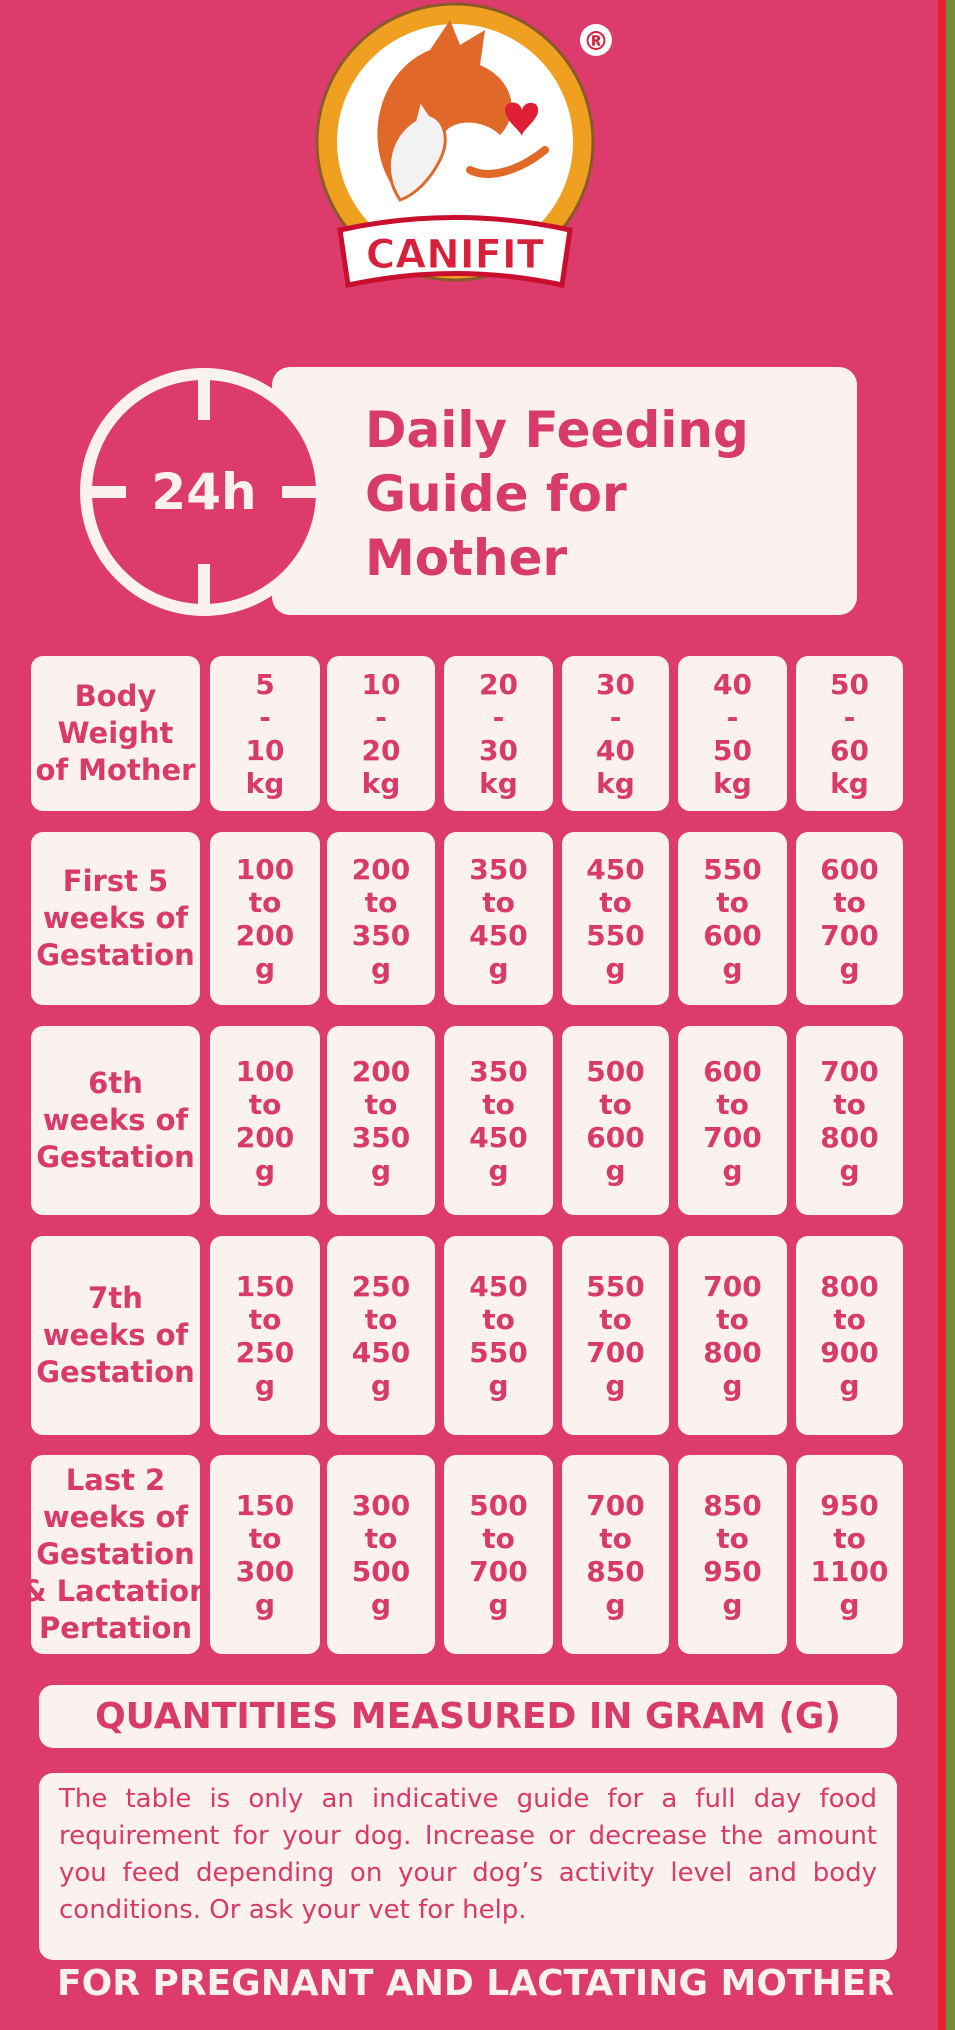 The height and width of the screenshot is (2030, 955). Describe the element at coordinates (849, 750) in the screenshot. I see `cell-line: 60` at that location.